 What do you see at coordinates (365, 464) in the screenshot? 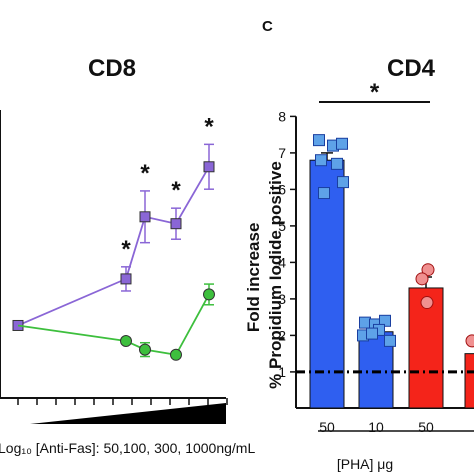
I see `chart-cd4-xlabel: [PHA] μg` at bounding box center [365, 464].